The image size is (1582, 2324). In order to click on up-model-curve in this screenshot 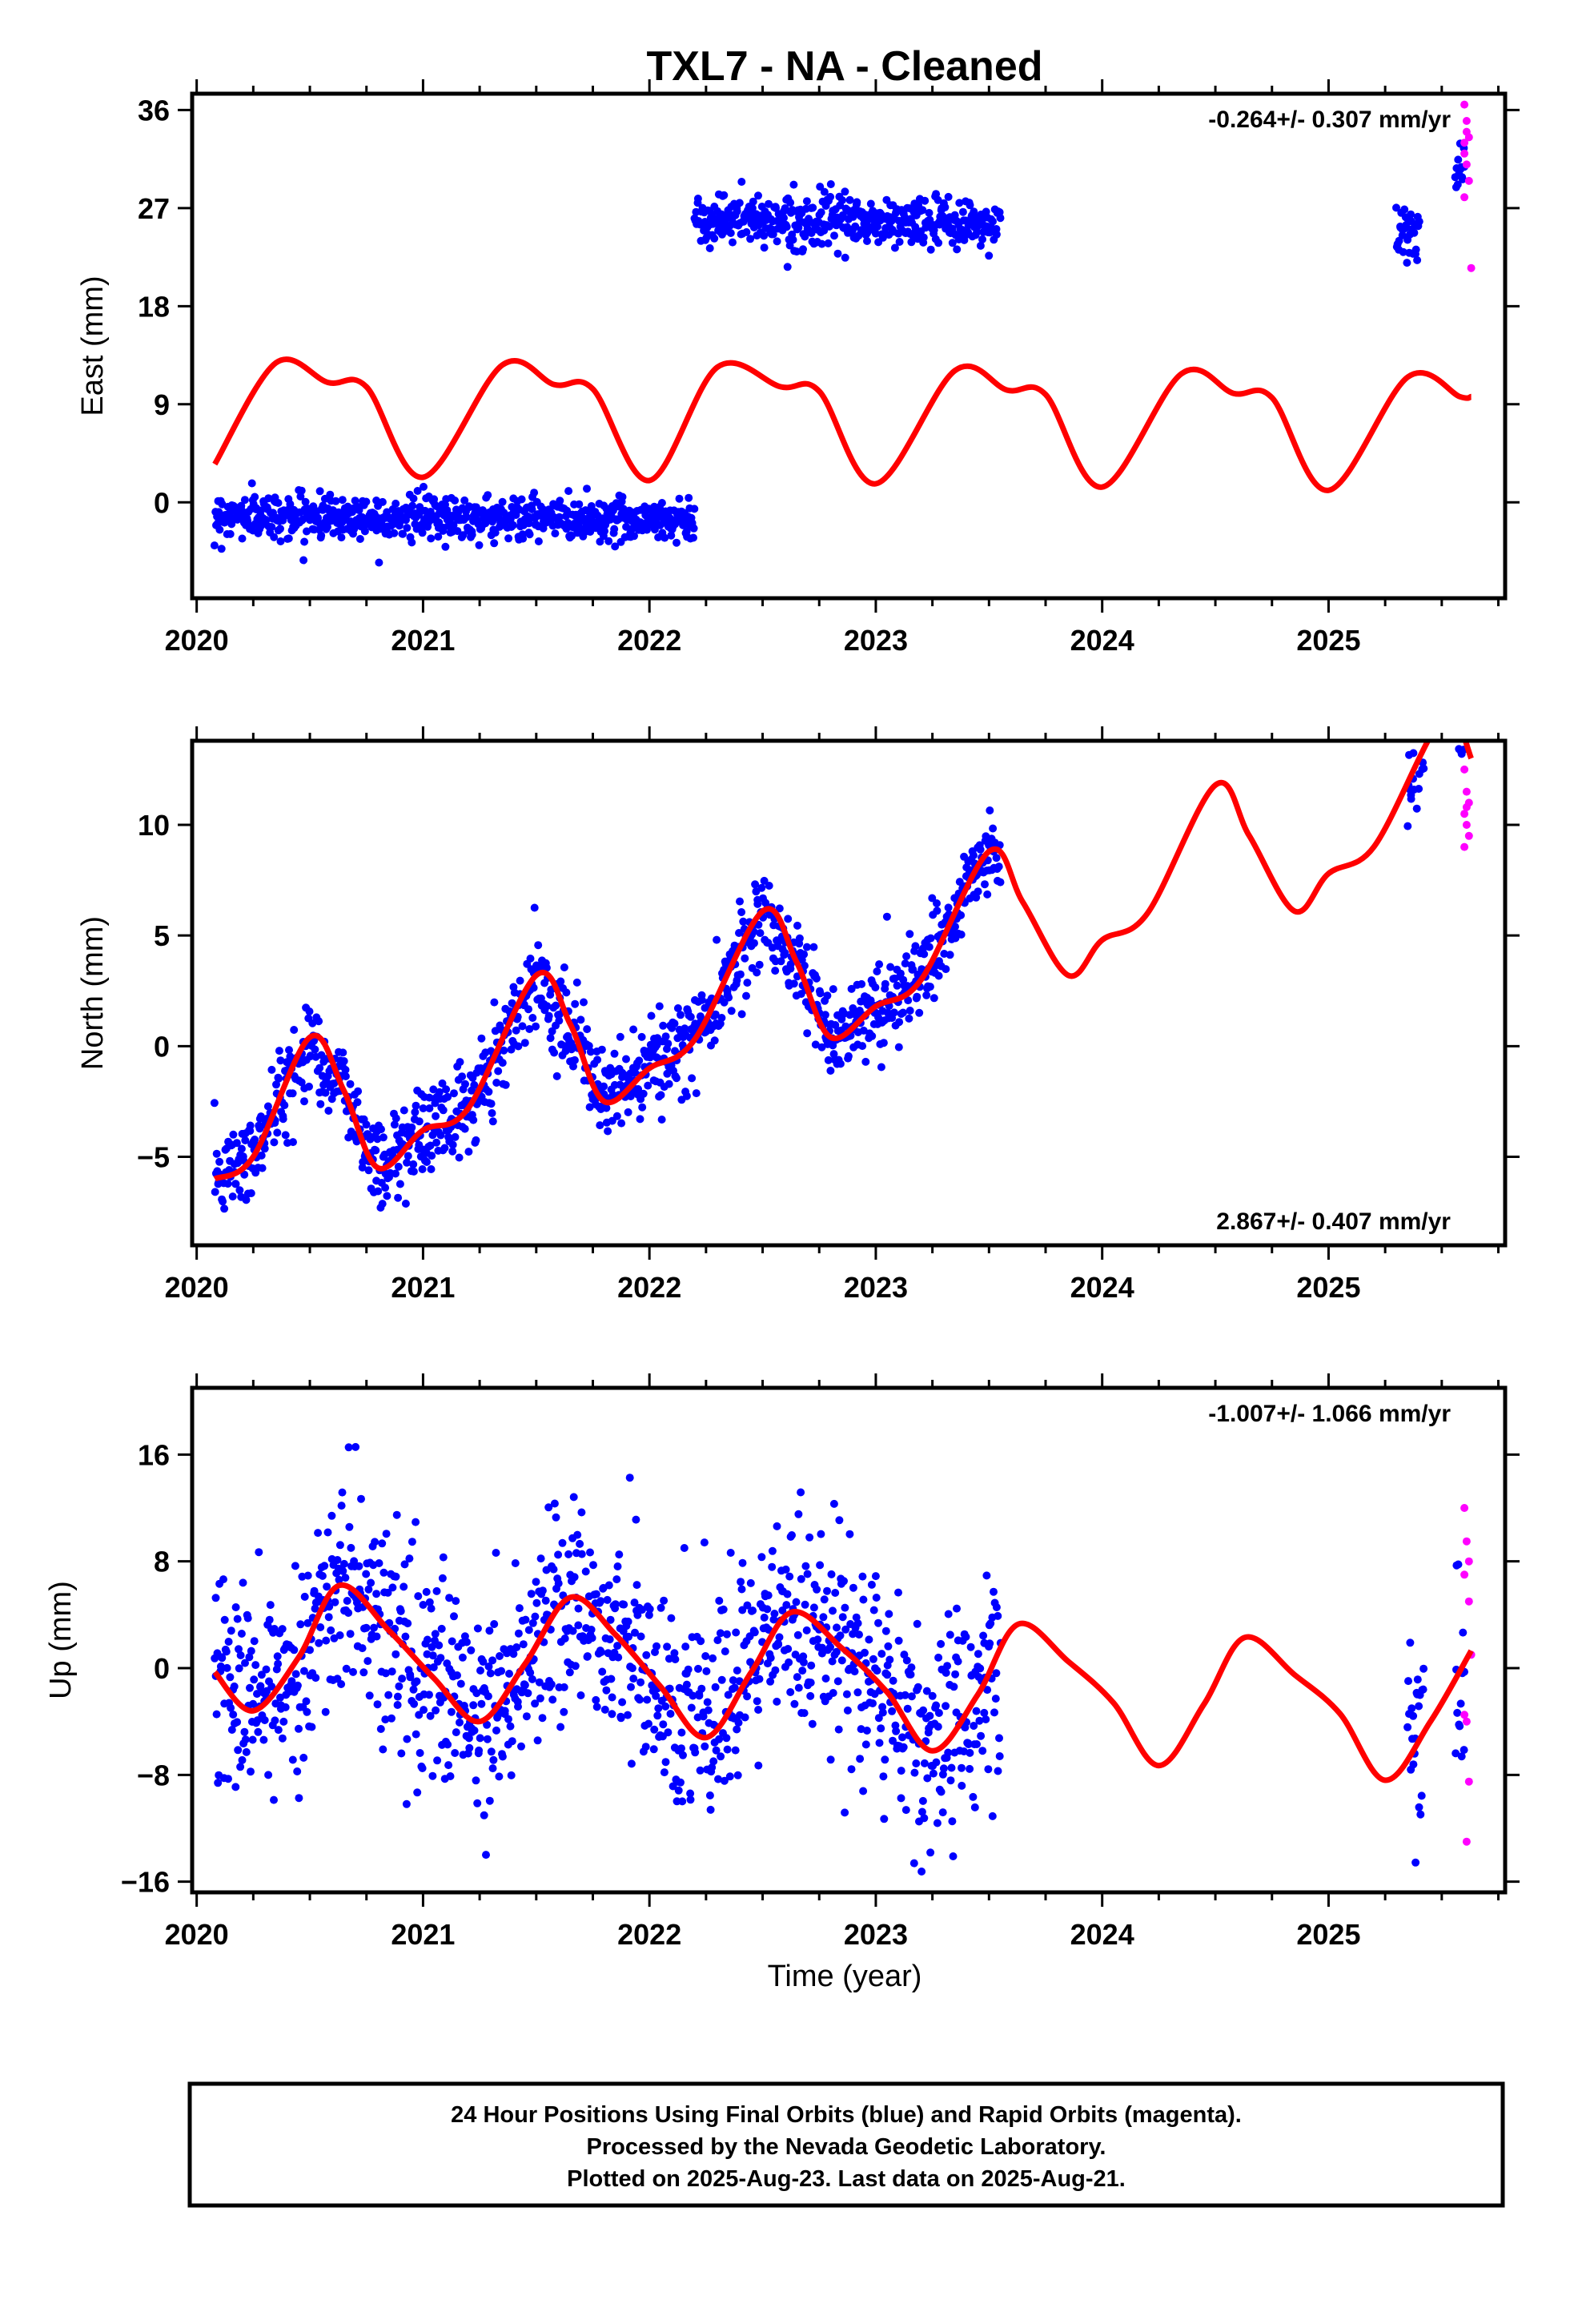, I will do `click(843, 1683)`.